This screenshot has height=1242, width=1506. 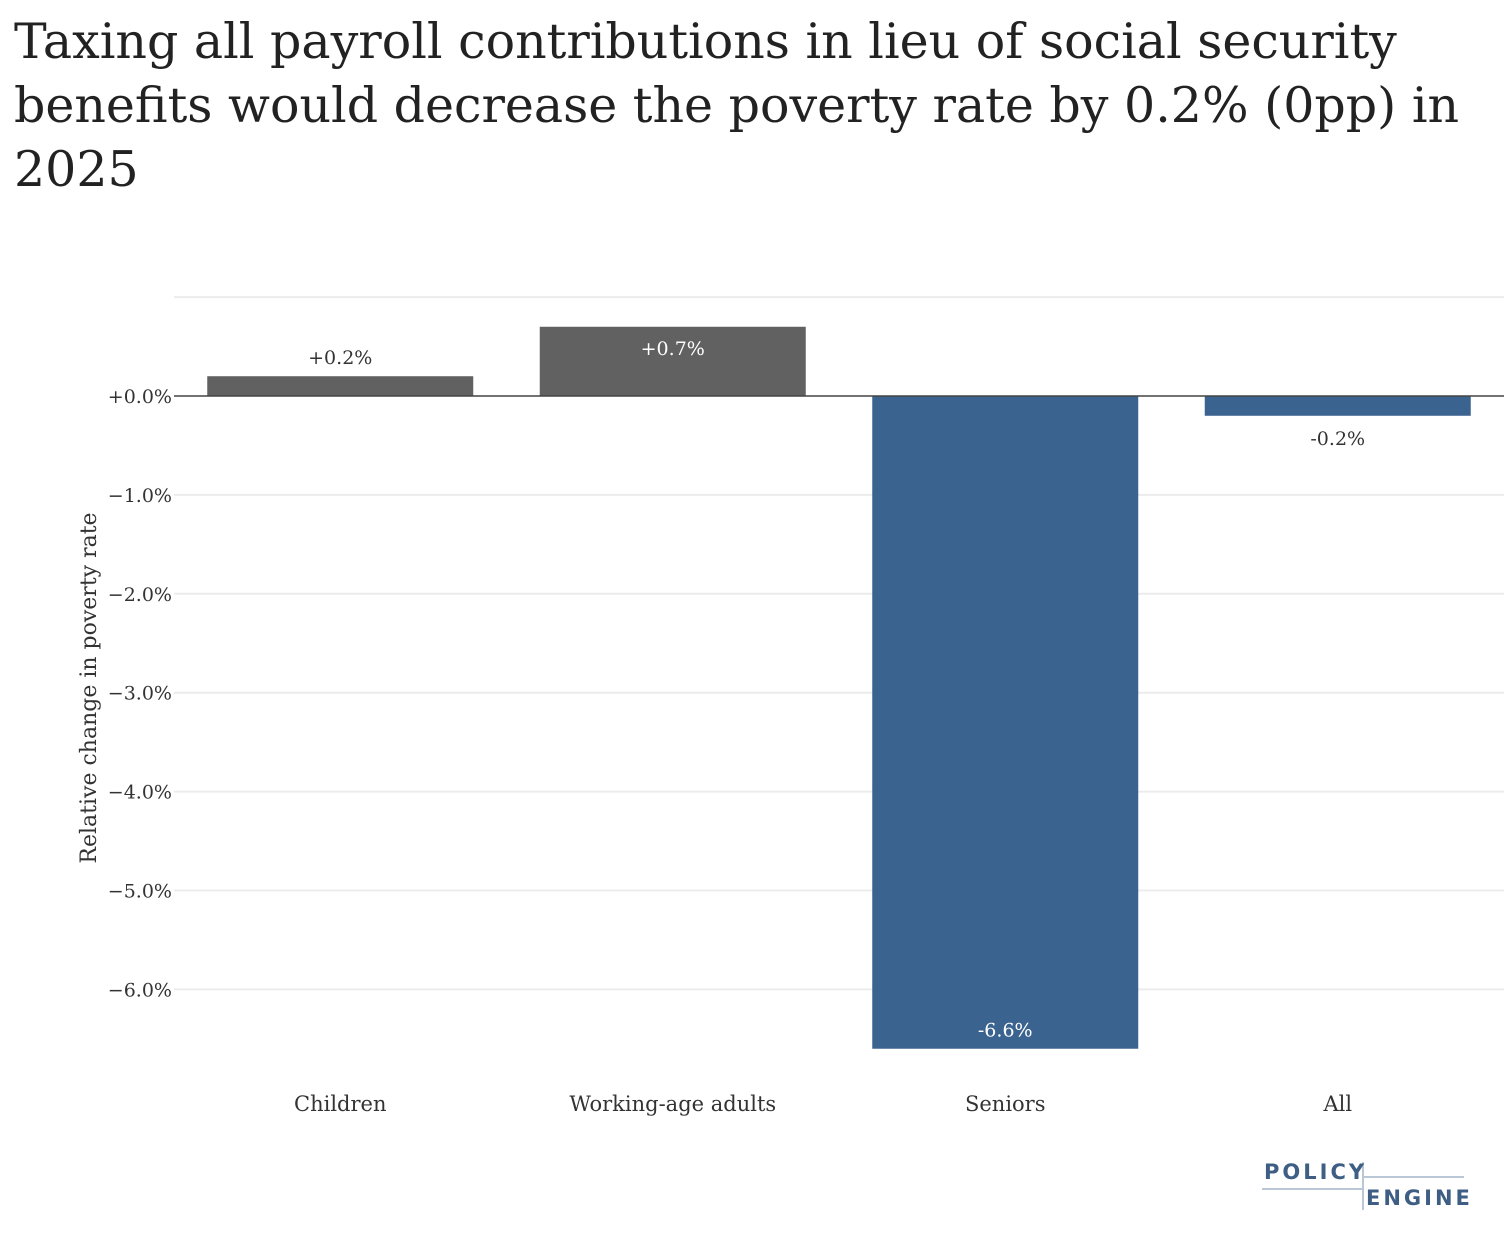 I want to click on bar-value-label: -6.6%, so click(x=1005, y=1031).